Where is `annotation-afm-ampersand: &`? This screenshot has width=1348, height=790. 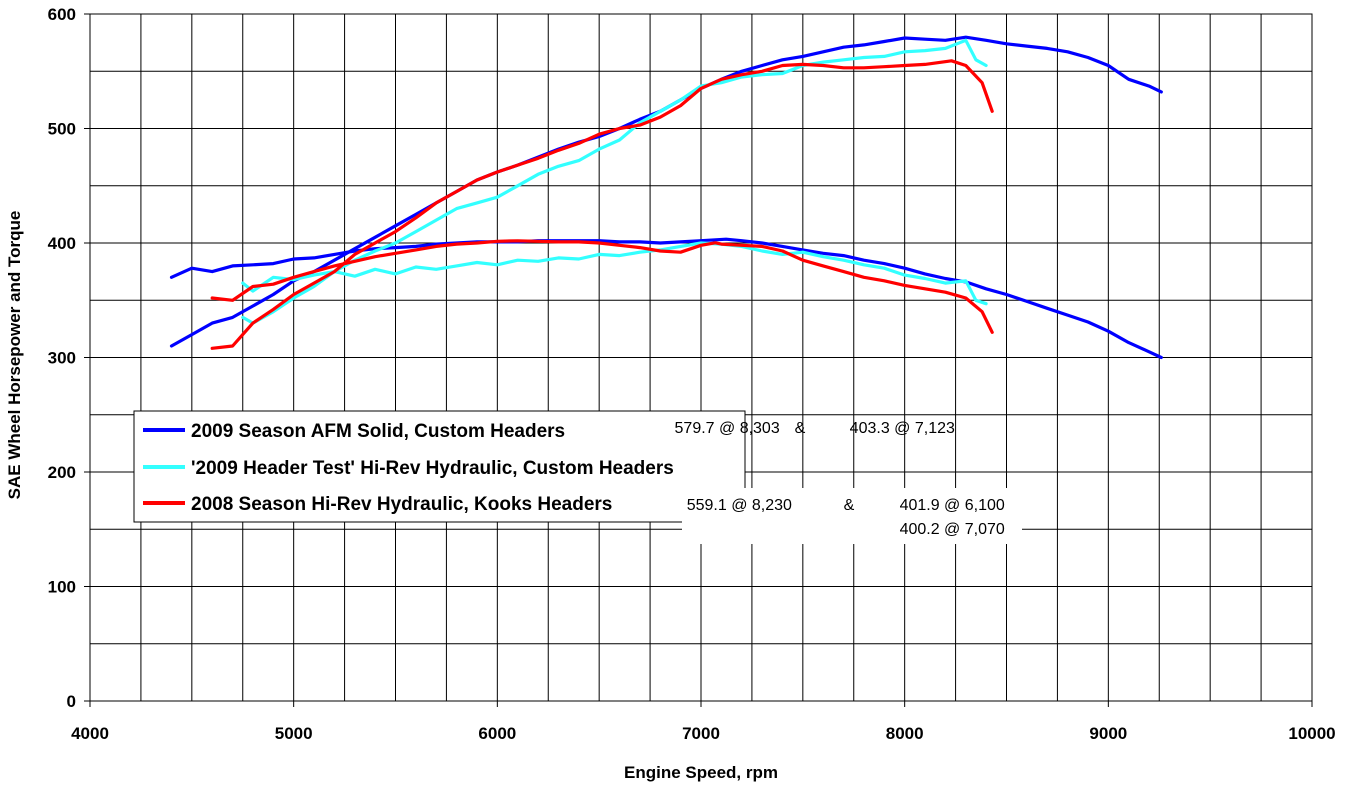
annotation-afm-ampersand: & is located at coordinates (800, 428).